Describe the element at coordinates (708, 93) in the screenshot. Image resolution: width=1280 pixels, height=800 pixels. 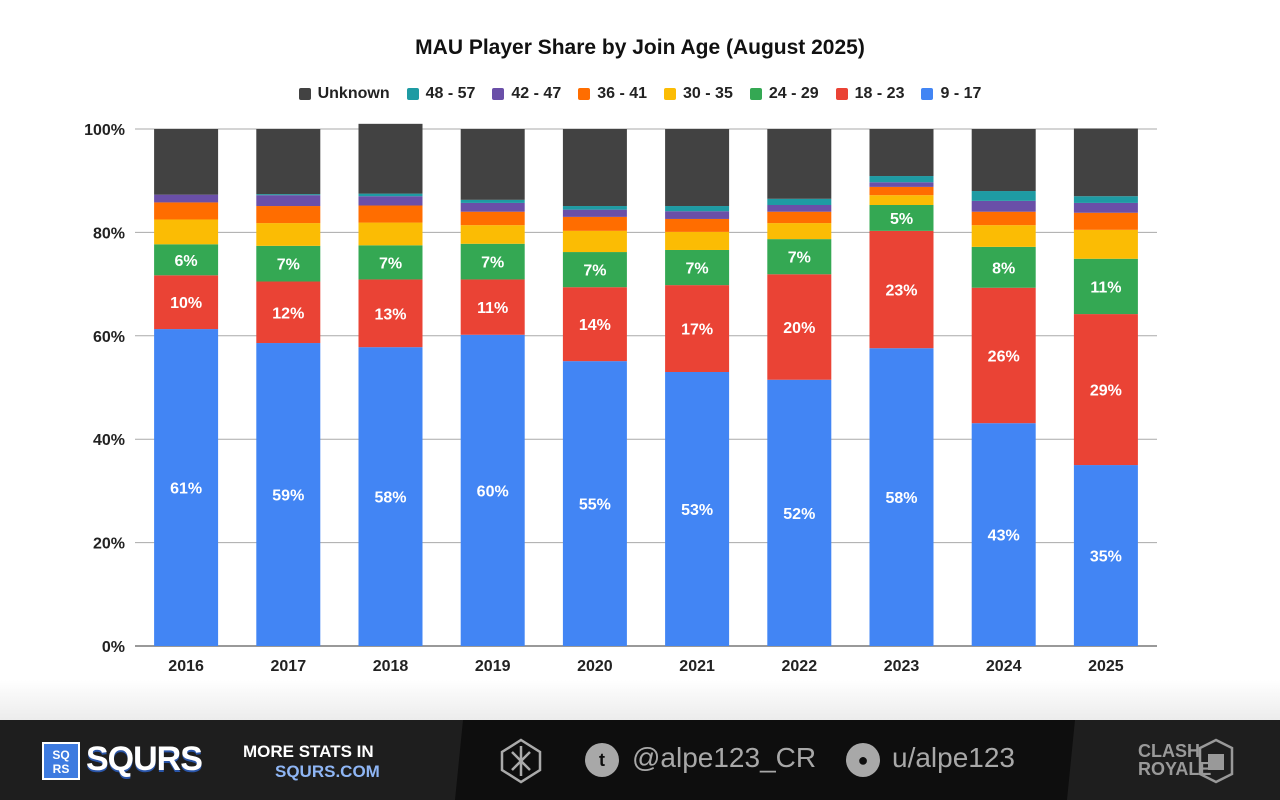
I see `legend-label: 30 - 35` at that location.